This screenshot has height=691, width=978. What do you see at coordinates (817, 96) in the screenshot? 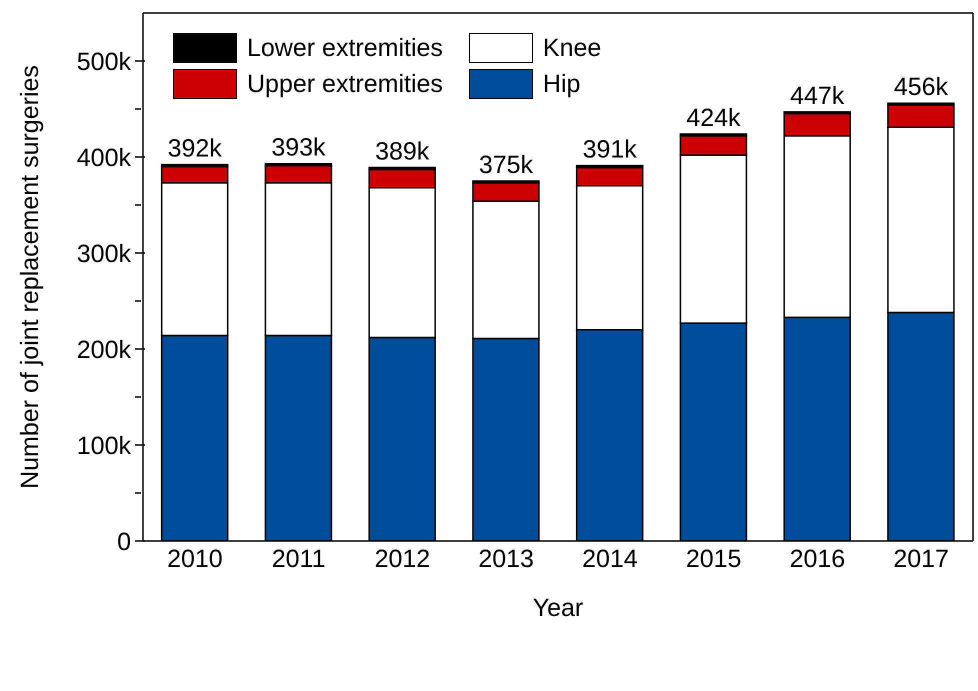
I see `total-label: 447k` at bounding box center [817, 96].